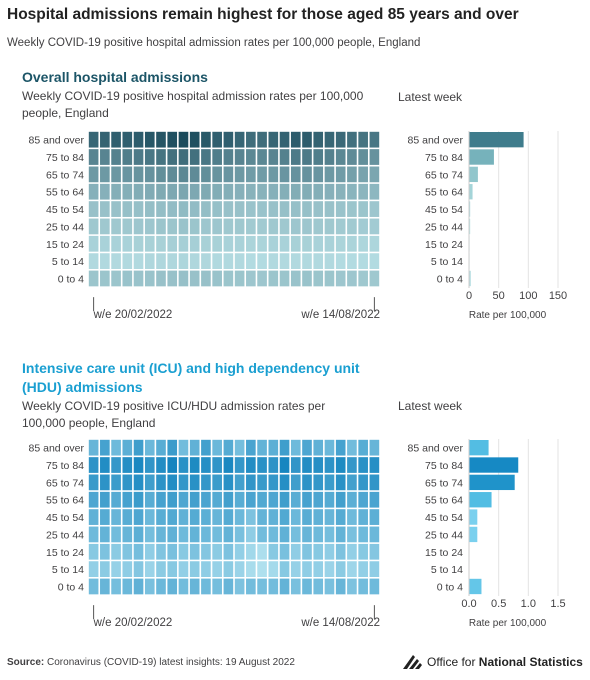 This screenshot has width=590, height=680. I want to click on bar-row-label: 0 to 4, so click(450, 587).